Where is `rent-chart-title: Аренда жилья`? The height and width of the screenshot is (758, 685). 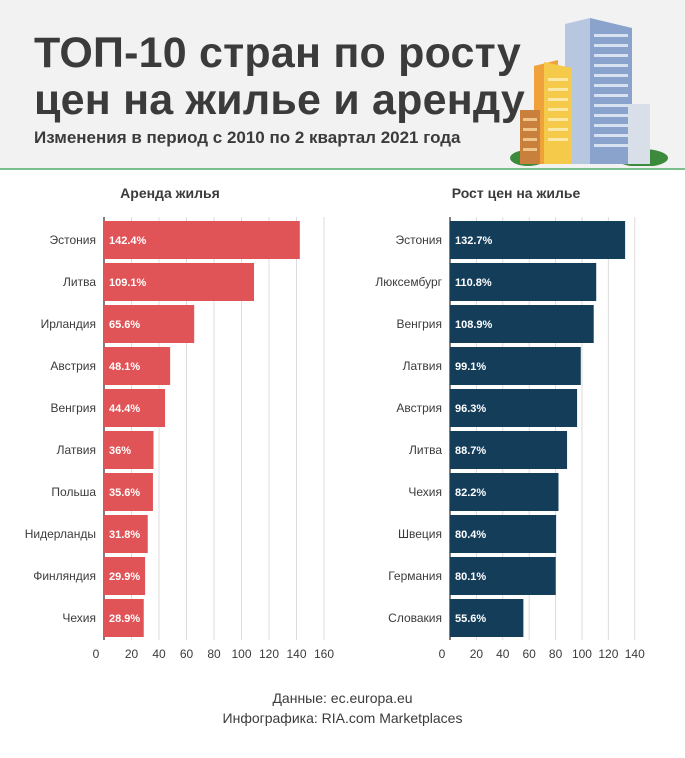
rent-chart-title: Аренда жилья is located at coordinates (170, 193).